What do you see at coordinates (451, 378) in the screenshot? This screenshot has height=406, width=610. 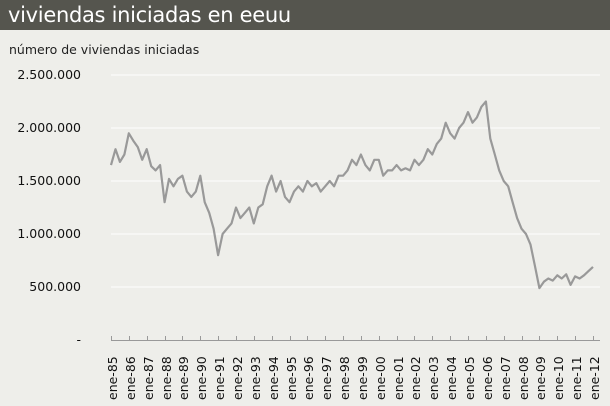 I see `x-tick-label: ene-04` at bounding box center [451, 378].